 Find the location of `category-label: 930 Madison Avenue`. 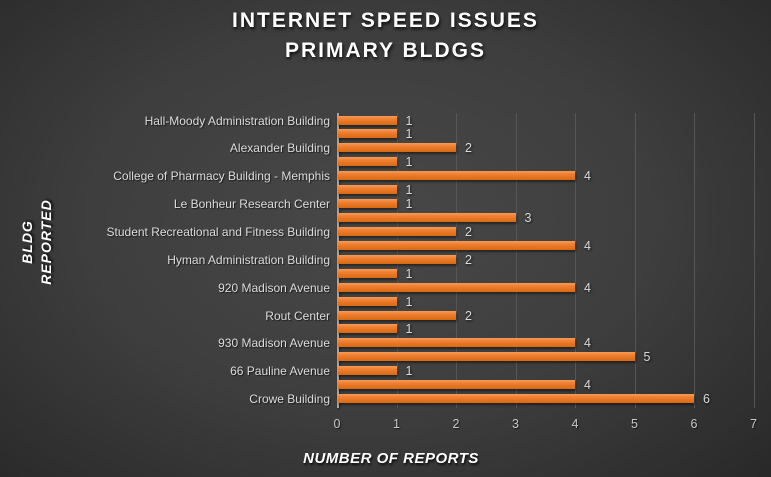

category-label: 930 Madison Avenue is located at coordinates (274, 343).